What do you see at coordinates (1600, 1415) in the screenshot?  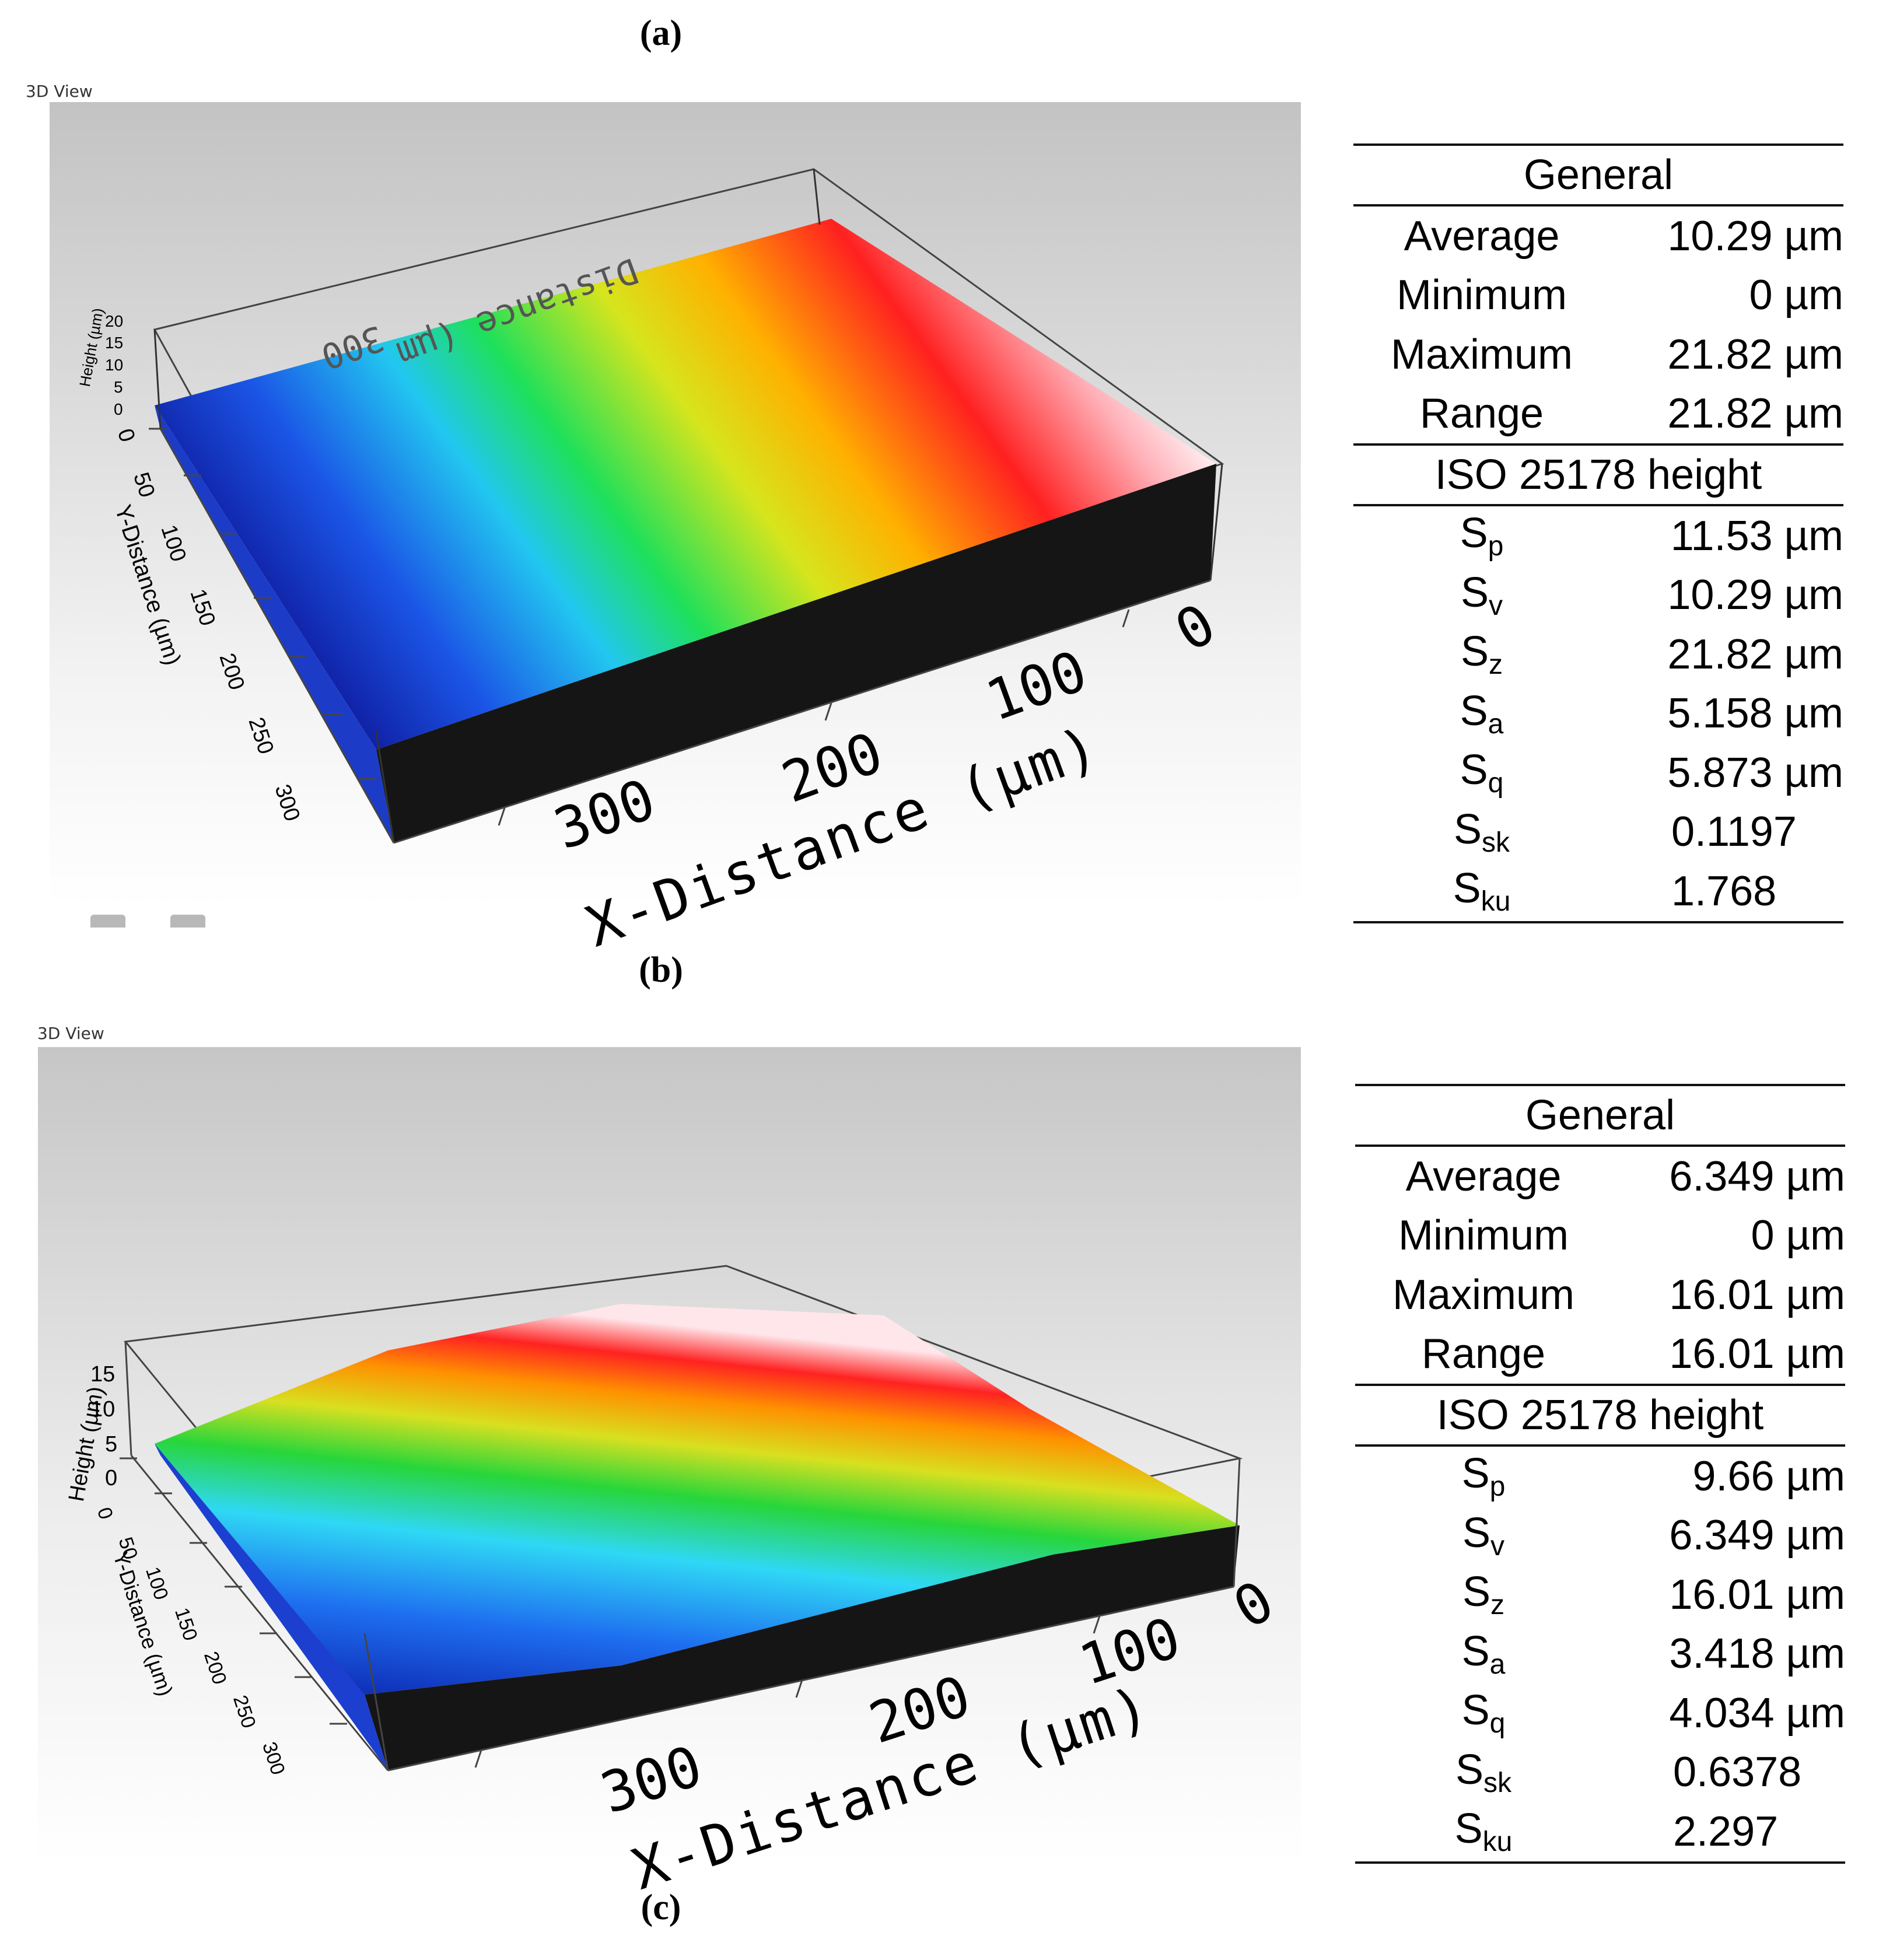 I see `iso-heading-b: ISO 25178 height` at bounding box center [1600, 1415].